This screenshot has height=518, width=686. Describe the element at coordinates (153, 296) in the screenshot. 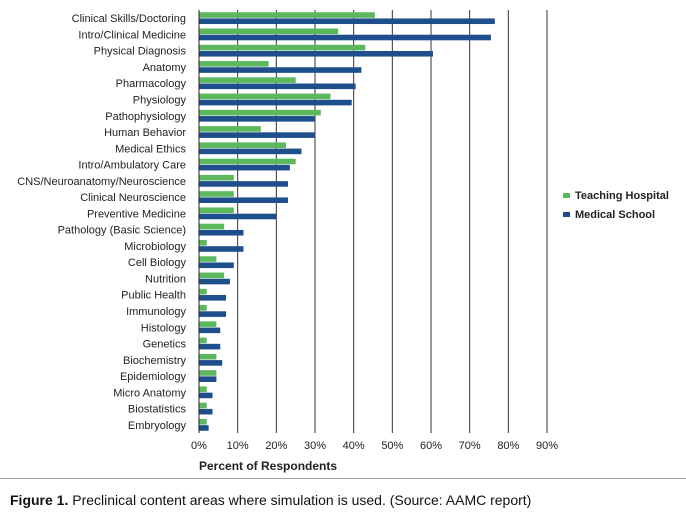

I see `category-label: Public Health` at that location.